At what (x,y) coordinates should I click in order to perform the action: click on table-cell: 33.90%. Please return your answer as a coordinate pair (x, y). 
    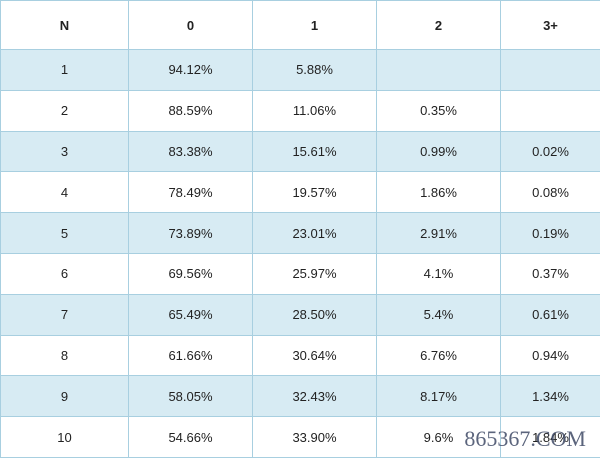
    Looking at the image, I should click on (314, 437).